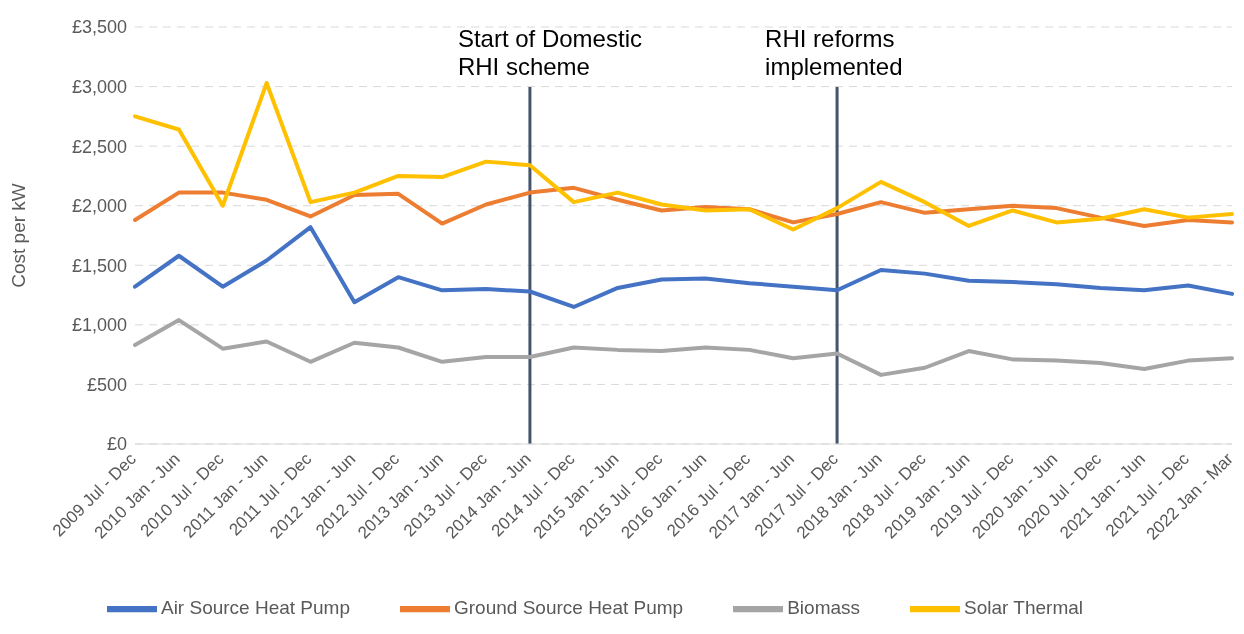 This screenshot has width=1244, height=634. I want to click on y-tick-label: £500, so click(106, 384).